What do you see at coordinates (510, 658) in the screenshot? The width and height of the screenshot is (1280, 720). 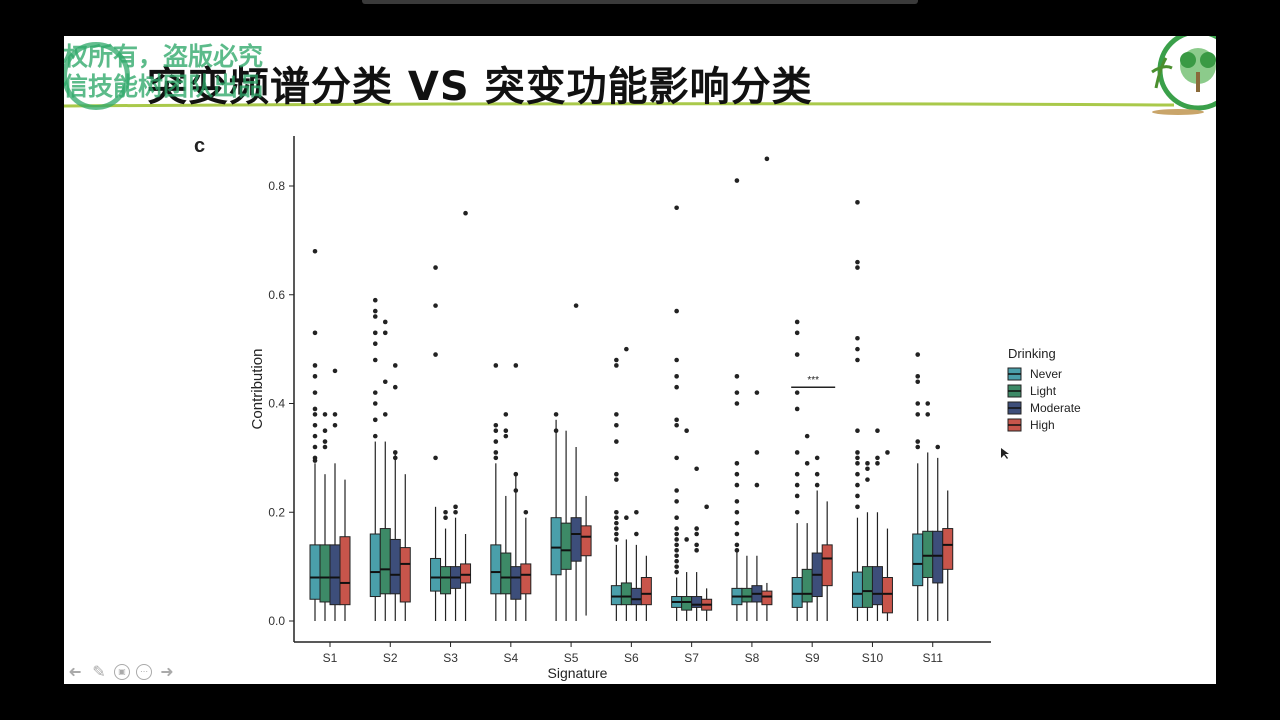 I see `x-tick-label: S4` at bounding box center [510, 658].